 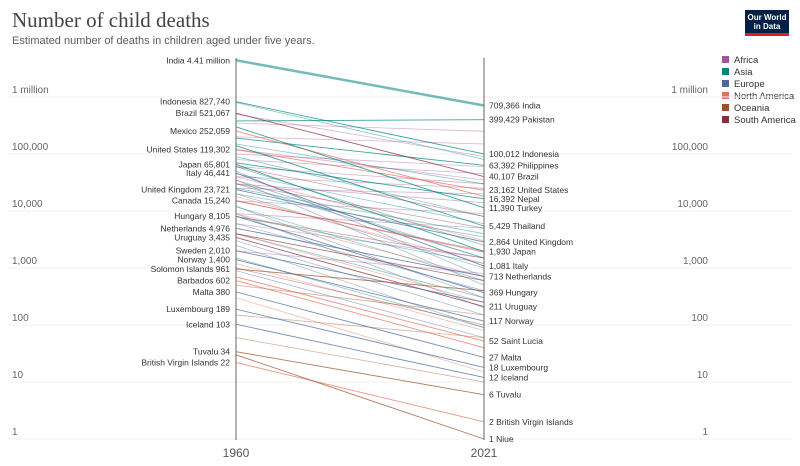 I want to click on end-label: 6 Tuvalu, so click(x=505, y=395).